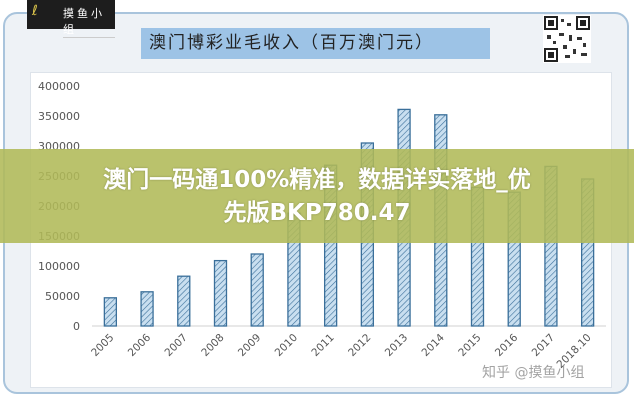 Image resolution: width=634 pixels, height=400 pixels. Describe the element at coordinates (220, 293) in the screenshot. I see `bar-2008` at that location.